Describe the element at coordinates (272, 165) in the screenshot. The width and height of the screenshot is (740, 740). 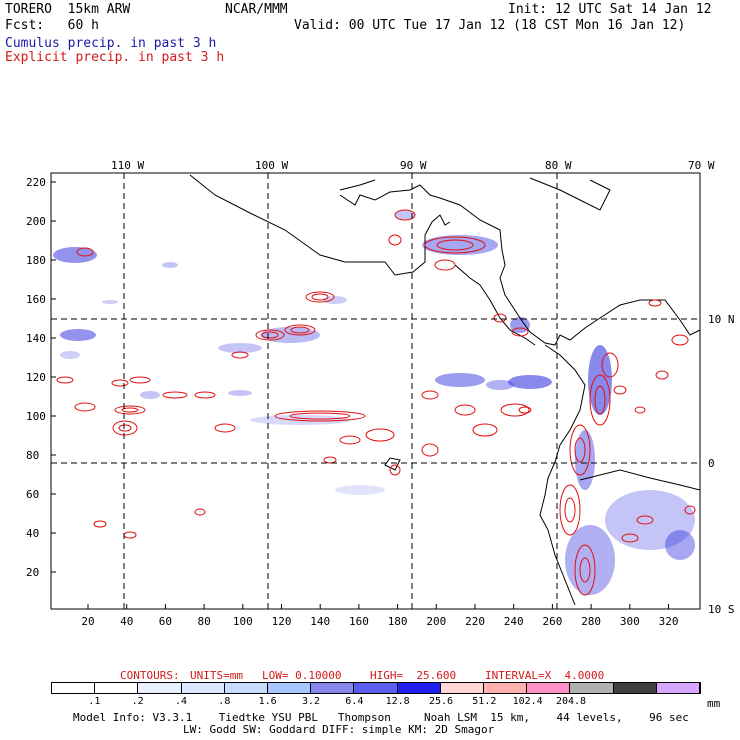
I see `lon-label-100w: 100 W` at that location.